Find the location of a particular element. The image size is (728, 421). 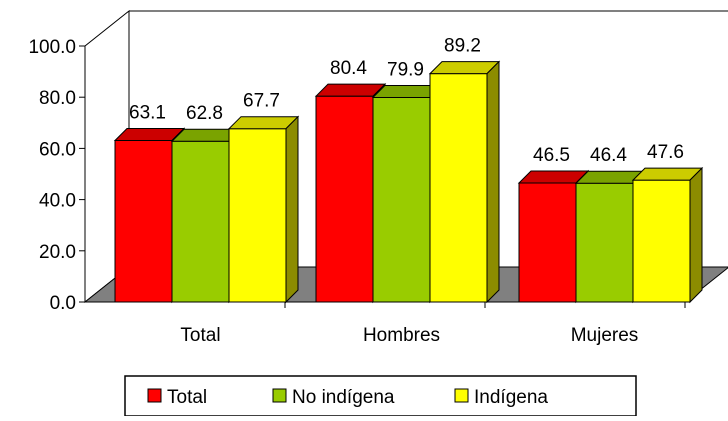

data-label: 46.4 is located at coordinates (608, 155).